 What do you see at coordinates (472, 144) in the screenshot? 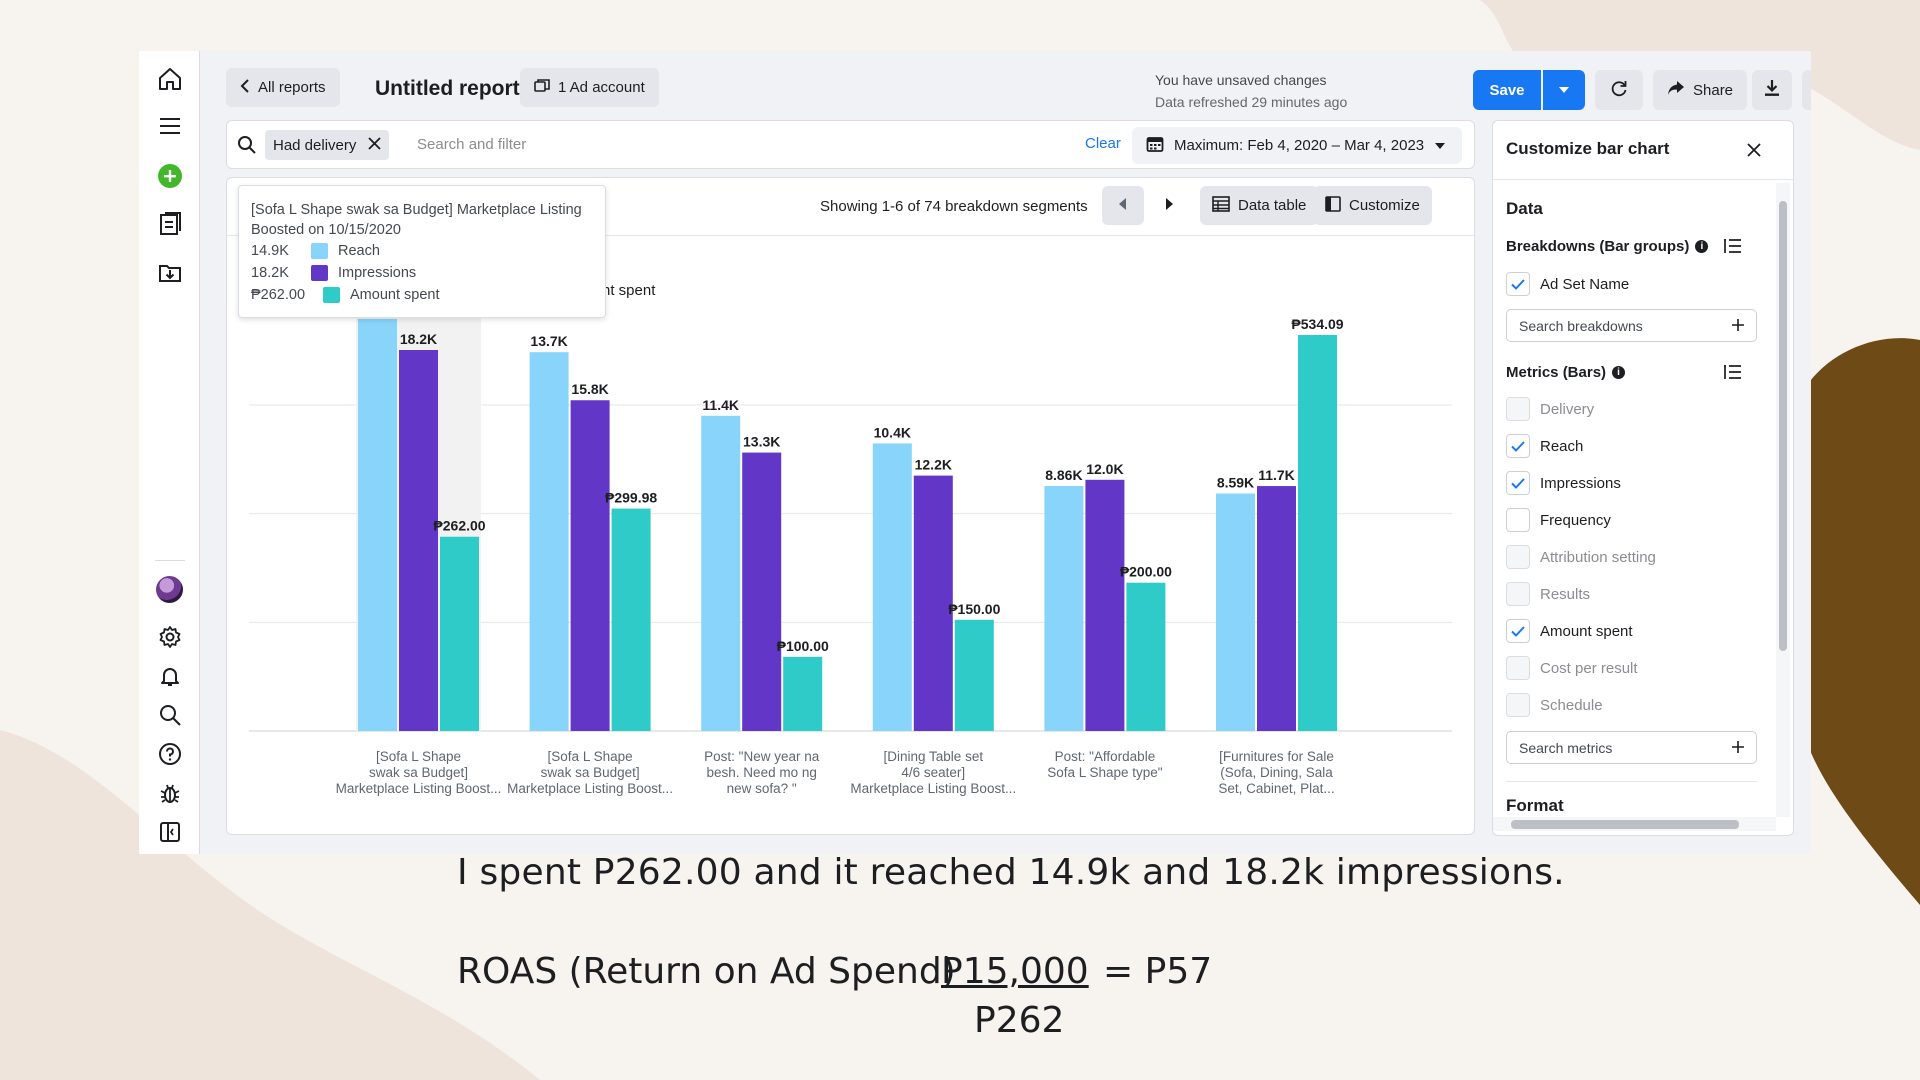
I see `search-filter-input: Search and filter` at bounding box center [472, 144].